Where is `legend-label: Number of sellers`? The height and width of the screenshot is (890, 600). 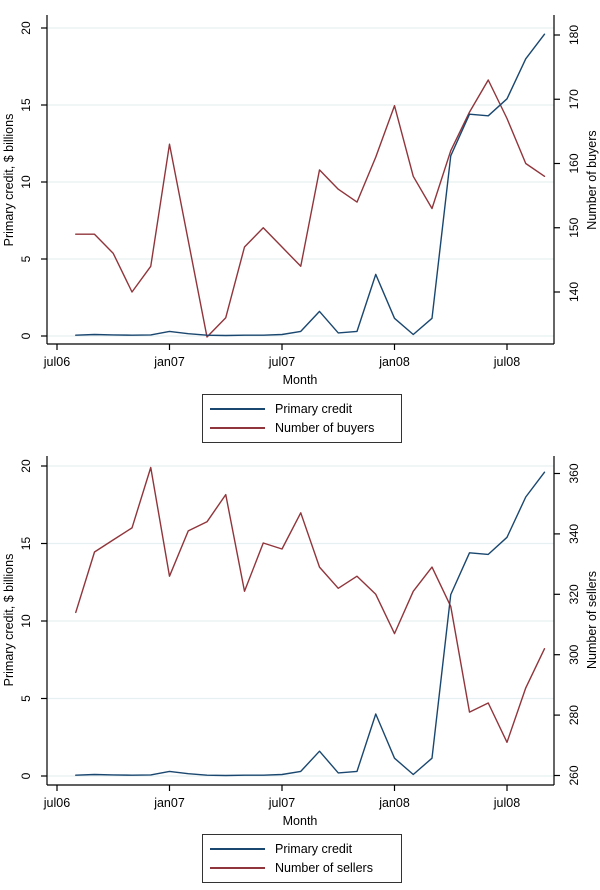 legend-label: Number of sellers is located at coordinates (324, 868).